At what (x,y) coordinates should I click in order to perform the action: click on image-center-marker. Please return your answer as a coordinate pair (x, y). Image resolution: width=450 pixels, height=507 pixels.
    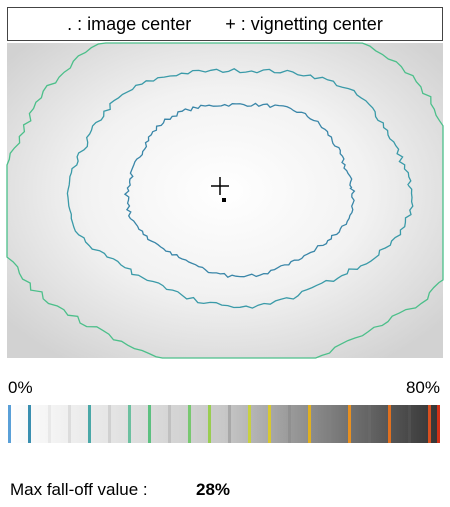
    Looking at the image, I should click on (224, 200).